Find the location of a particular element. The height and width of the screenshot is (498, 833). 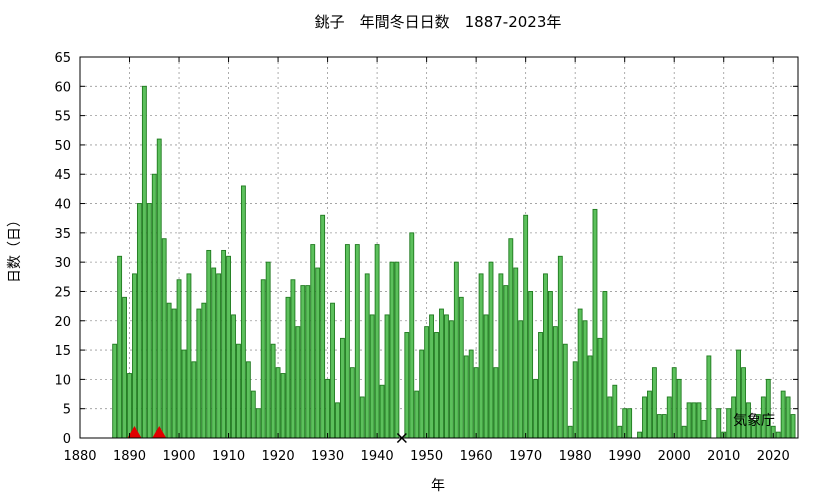

bar-1925 is located at coordinates (303, 362).